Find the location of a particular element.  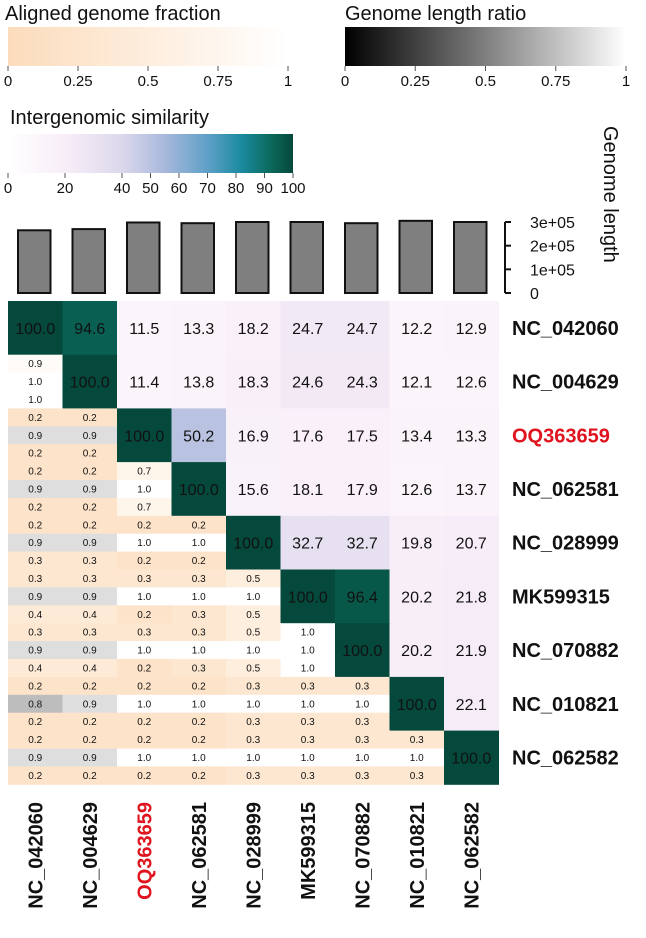

legend-similarity-tick-label: 50 is located at coordinates (150, 188).